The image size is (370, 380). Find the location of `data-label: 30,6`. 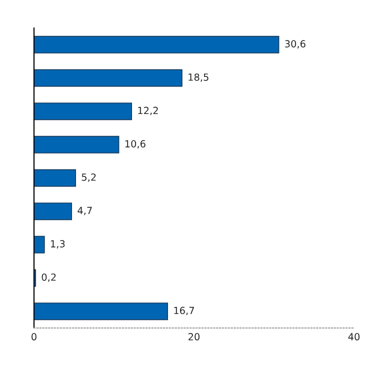

data-label: 30,6 is located at coordinates (295, 44).